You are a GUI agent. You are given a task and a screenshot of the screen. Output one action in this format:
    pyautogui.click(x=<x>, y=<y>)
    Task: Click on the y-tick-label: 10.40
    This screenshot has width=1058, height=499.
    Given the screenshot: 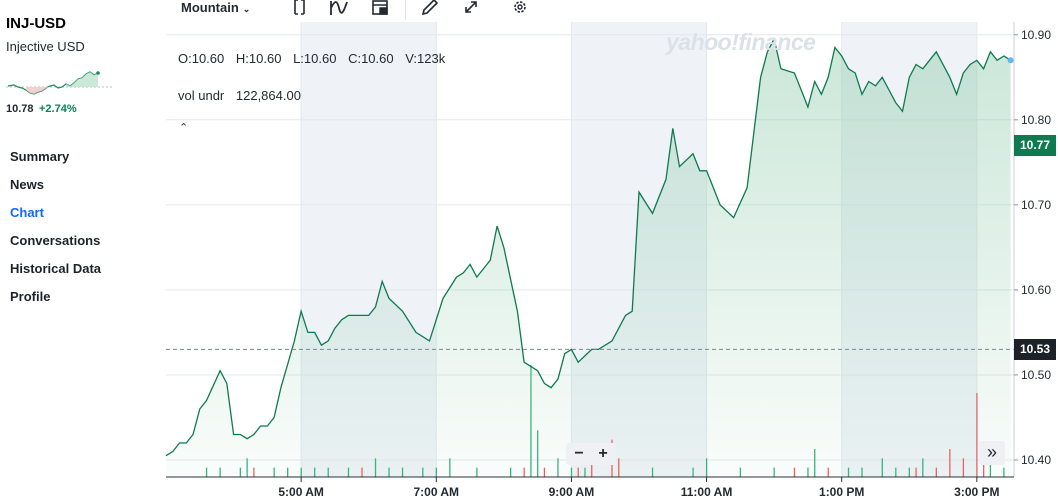 What is the action you would take?
    pyautogui.click(x=1036, y=460)
    